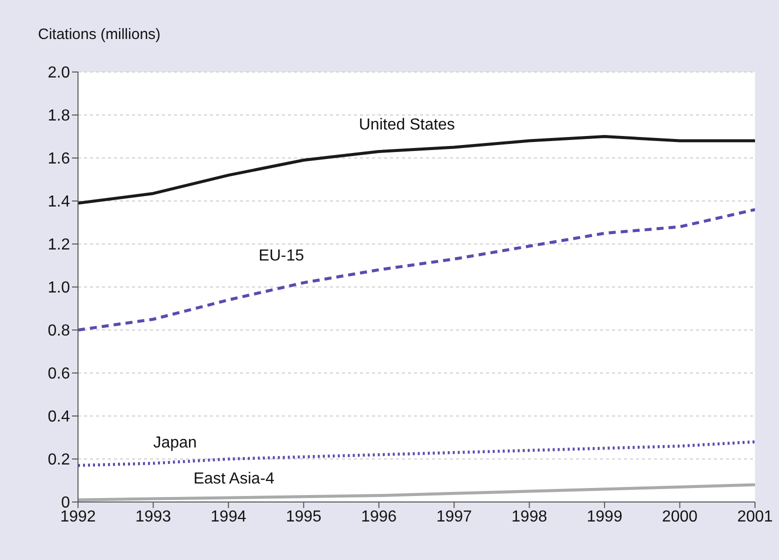 The image size is (779, 560). I want to click on y-tick-label: 1.2, so click(59, 245).